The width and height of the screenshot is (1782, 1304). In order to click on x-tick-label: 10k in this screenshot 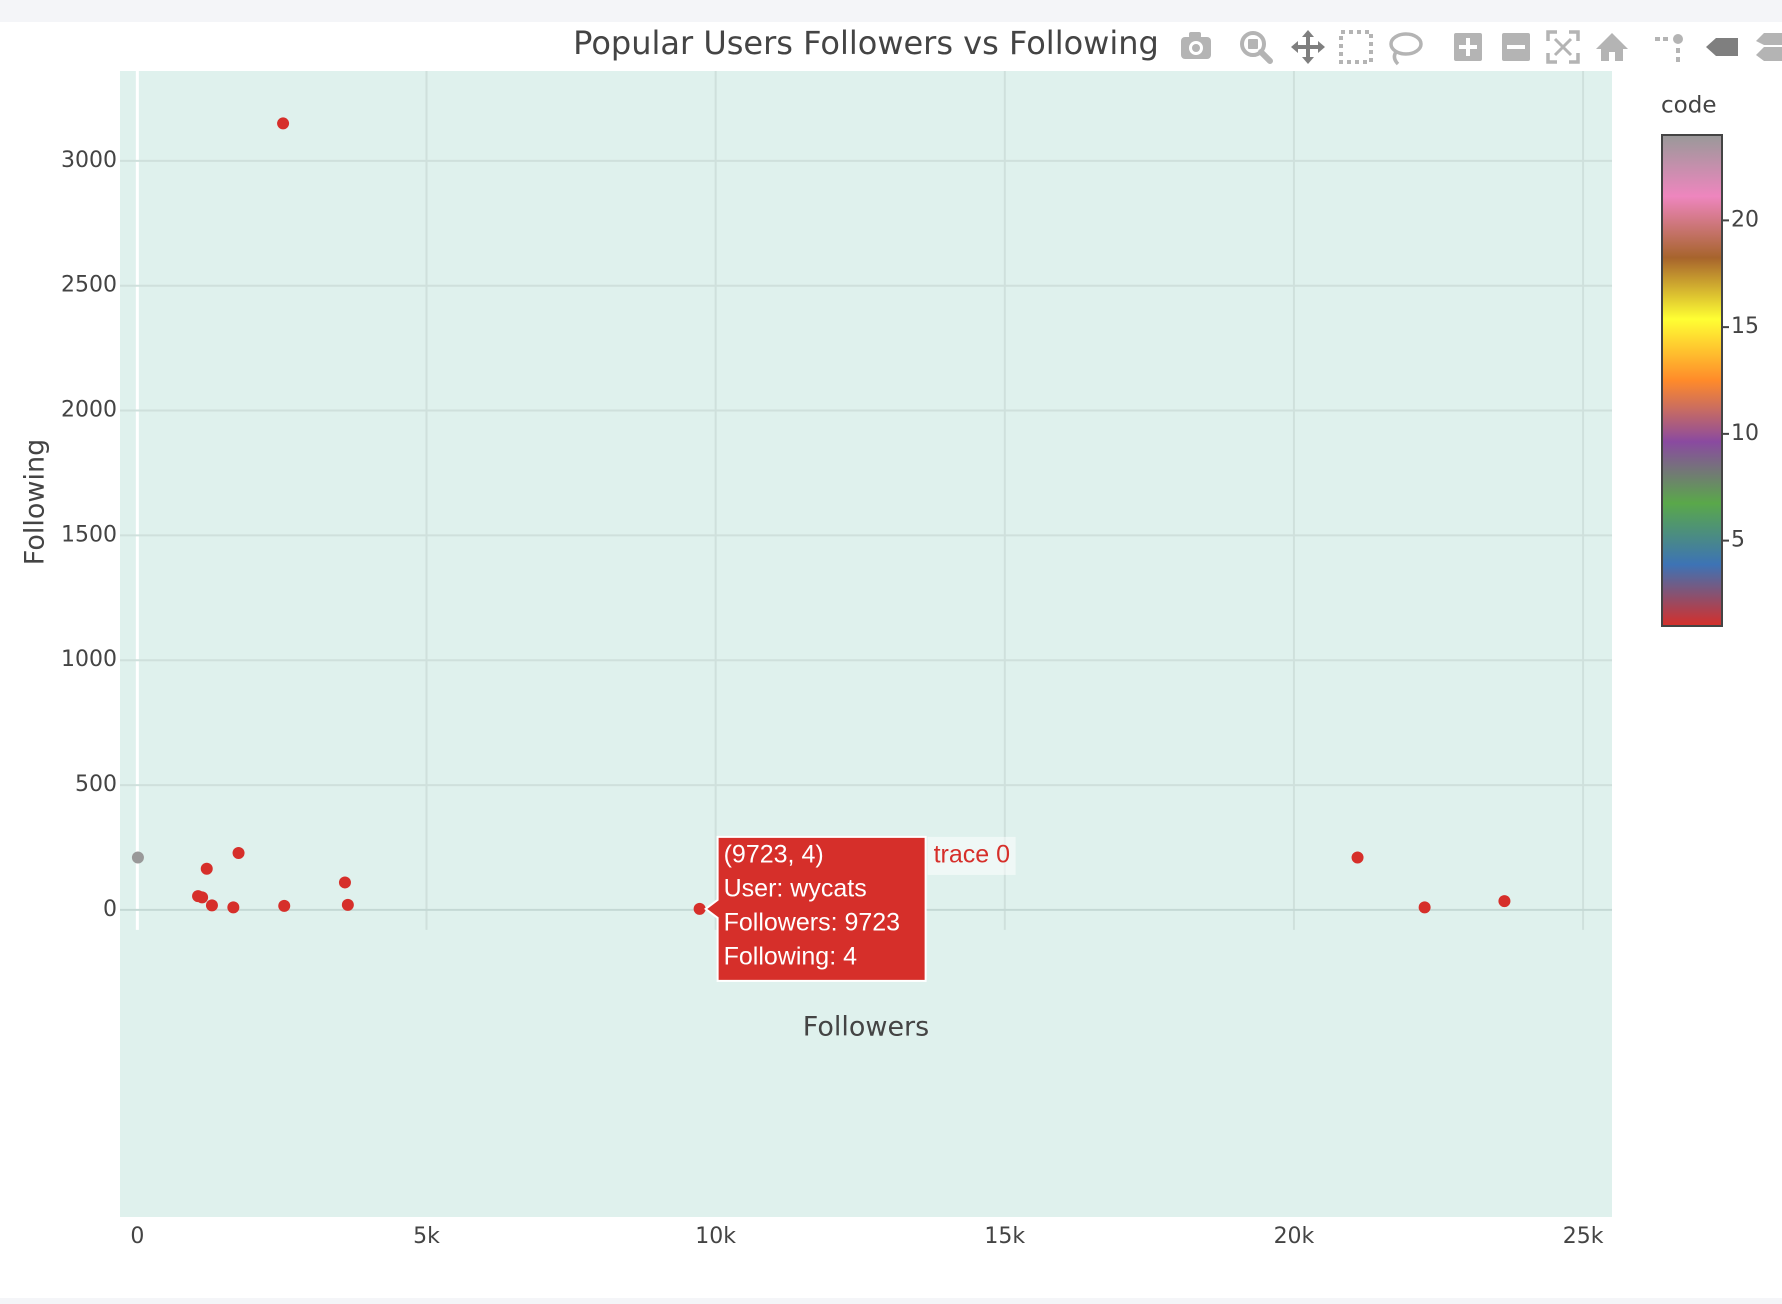, I will do `click(715, 1236)`.